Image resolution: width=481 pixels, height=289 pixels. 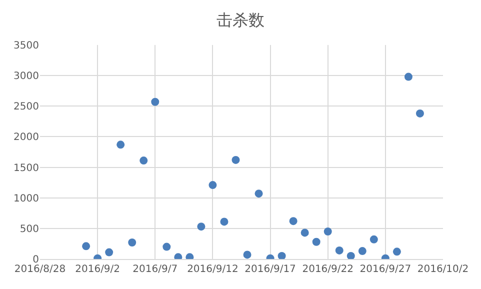 I want to click on y-tick-label: 1500, so click(x=26, y=168).